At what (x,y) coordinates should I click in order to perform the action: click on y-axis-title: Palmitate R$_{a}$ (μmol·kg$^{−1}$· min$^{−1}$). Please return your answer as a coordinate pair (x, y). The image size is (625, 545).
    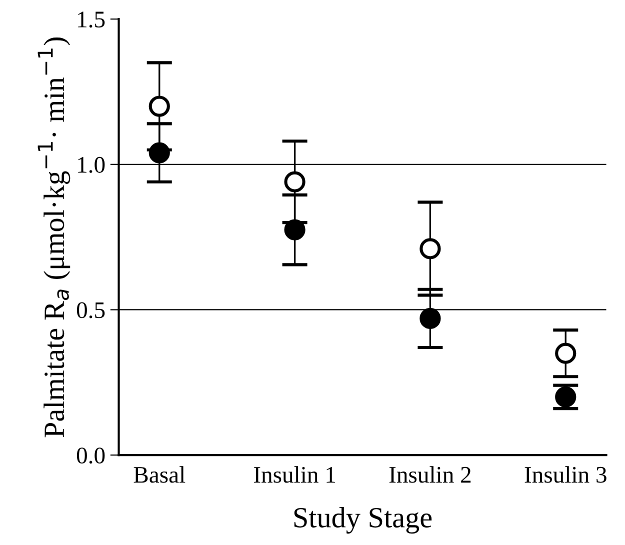
    Looking at the image, I should click on (54, 237).